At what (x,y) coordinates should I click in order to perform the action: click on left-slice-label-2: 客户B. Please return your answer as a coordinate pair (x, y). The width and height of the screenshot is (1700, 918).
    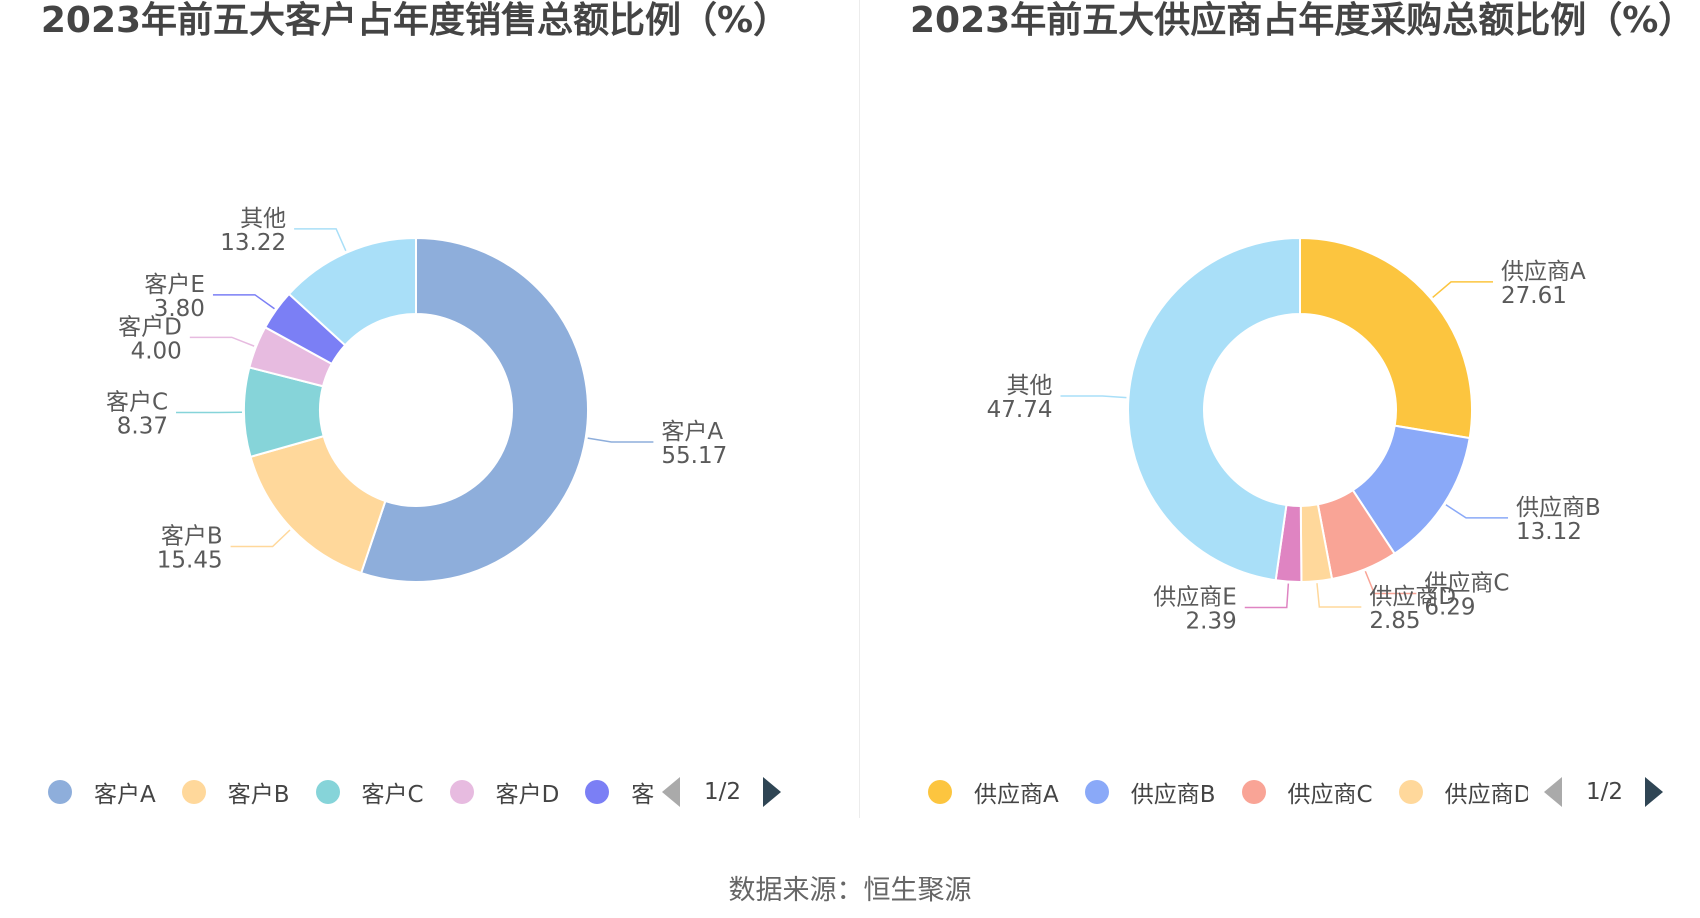
    Looking at the image, I should click on (192, 537).